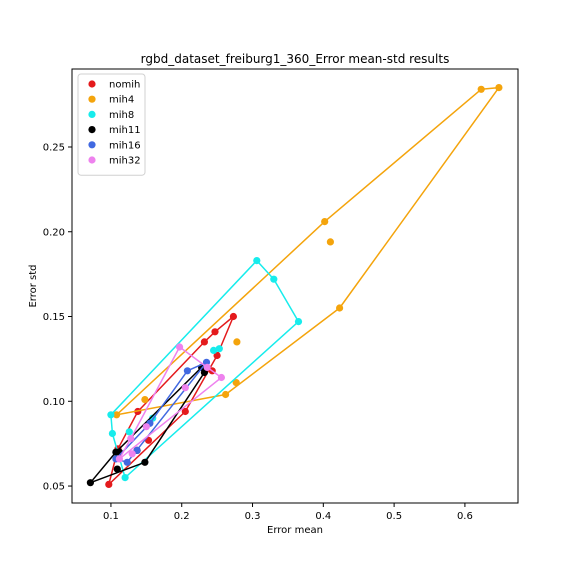  What do you see at coordinates (465, 516) in the screenshot?
I see `x-tick-label-5: 0.6` at bounding box center [465, 516].